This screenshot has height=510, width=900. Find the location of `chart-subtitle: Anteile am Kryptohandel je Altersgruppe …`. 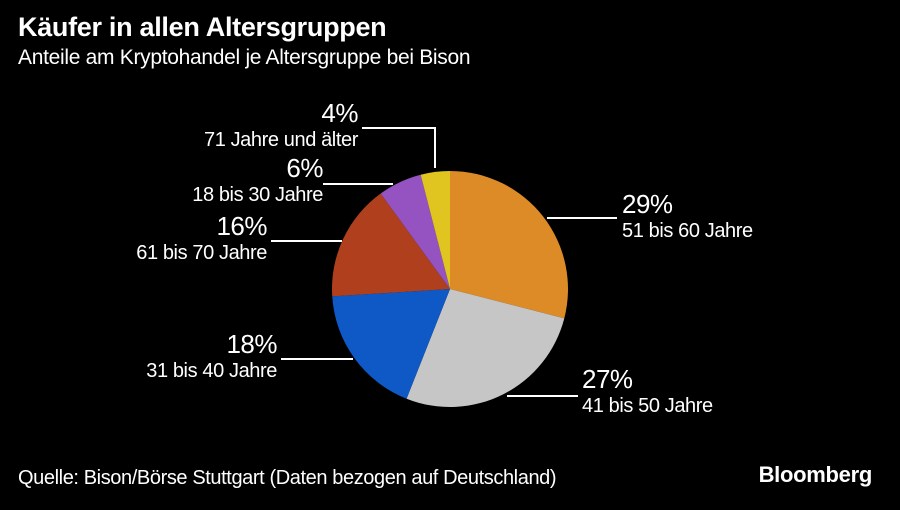

chart-subtitle: Anteile am Kryptohandel je Altersgruppe … is located at coordinates (244, 57).